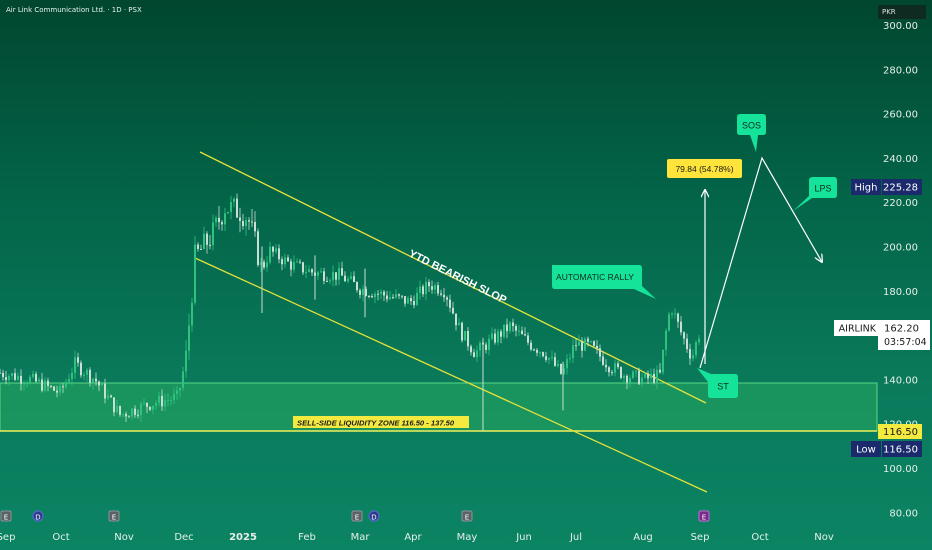 Image resolution: width=932 pixels, height=550 pixels. I want to click on last-price: 162.20, so click(901, 329).